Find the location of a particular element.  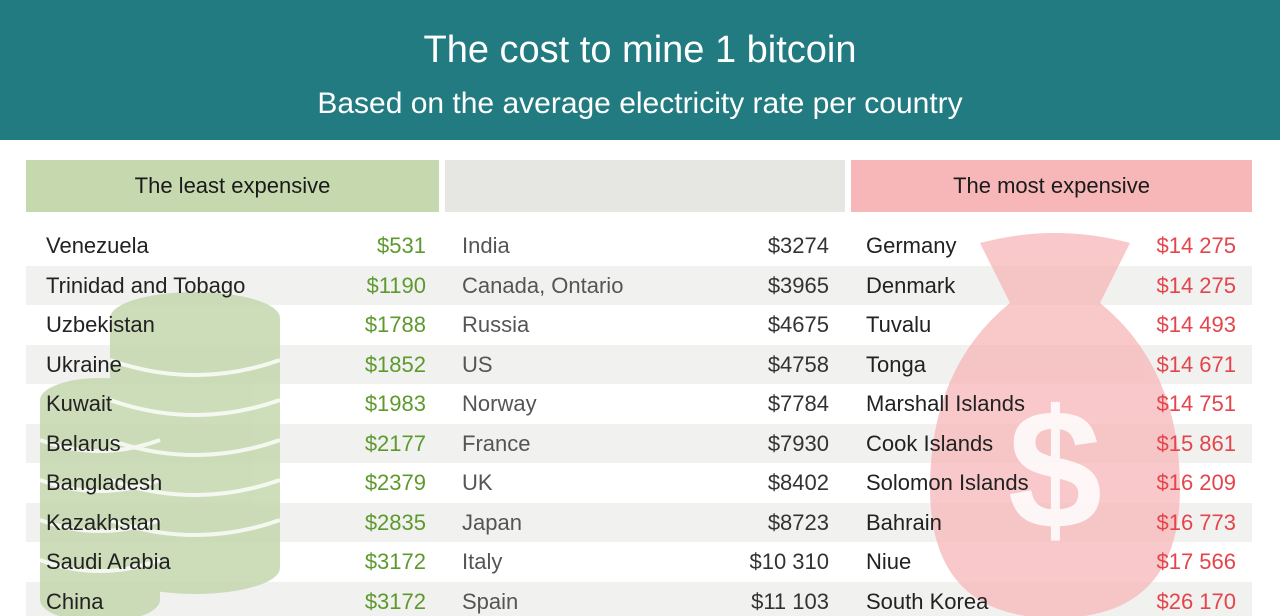

least-country: China is located at coordinates (75, 601).